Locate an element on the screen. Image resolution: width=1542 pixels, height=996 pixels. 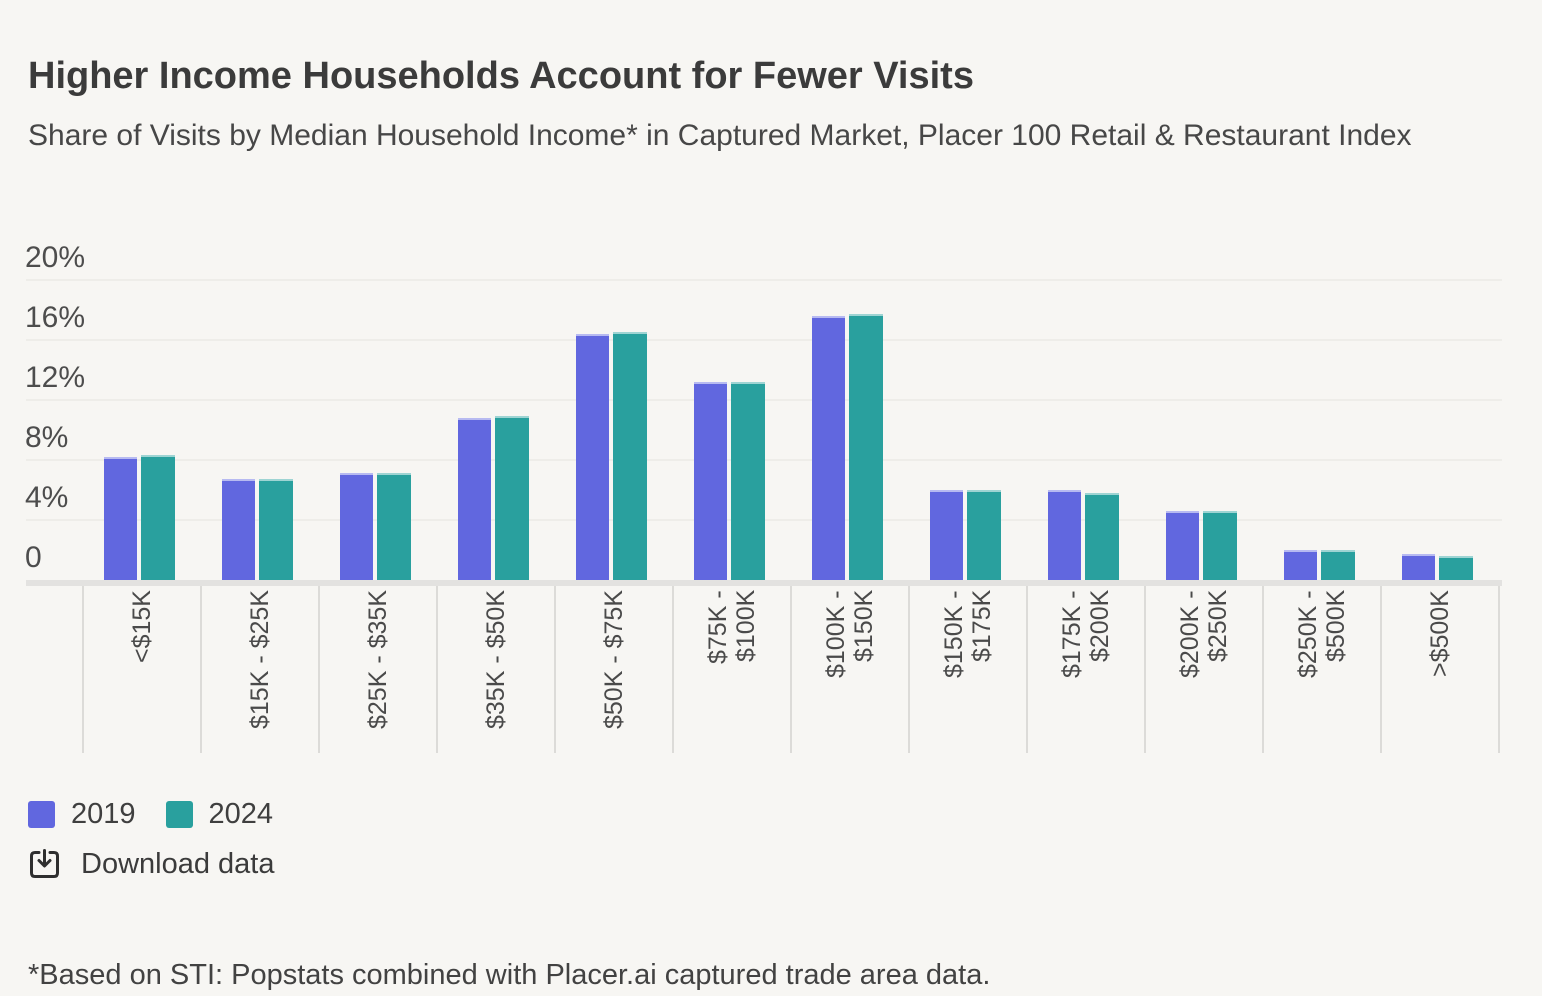
x-axis-label-cell: $200K - $250K is located at coordinates (1204, 671).